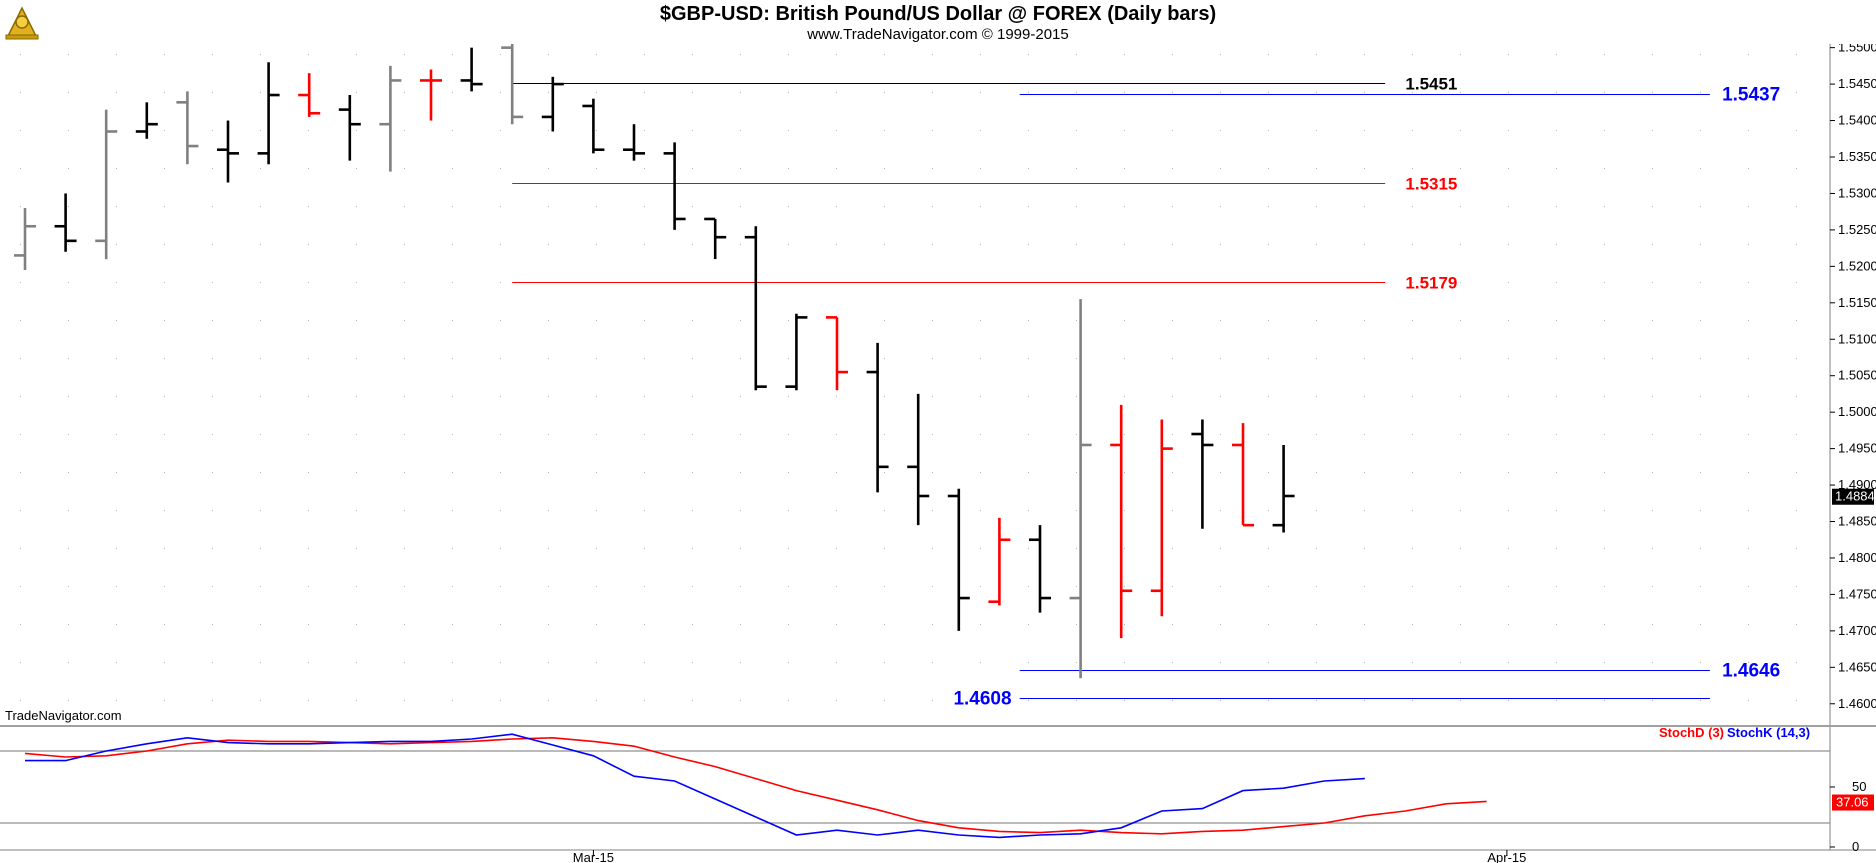 Image resolution: width=1876 pixels, height=863 pixels. What do you see at coordinates (1857, 703) in the screenshot?
I see `price-tick-label: 1.4600` at bounding box center [1857, 703].